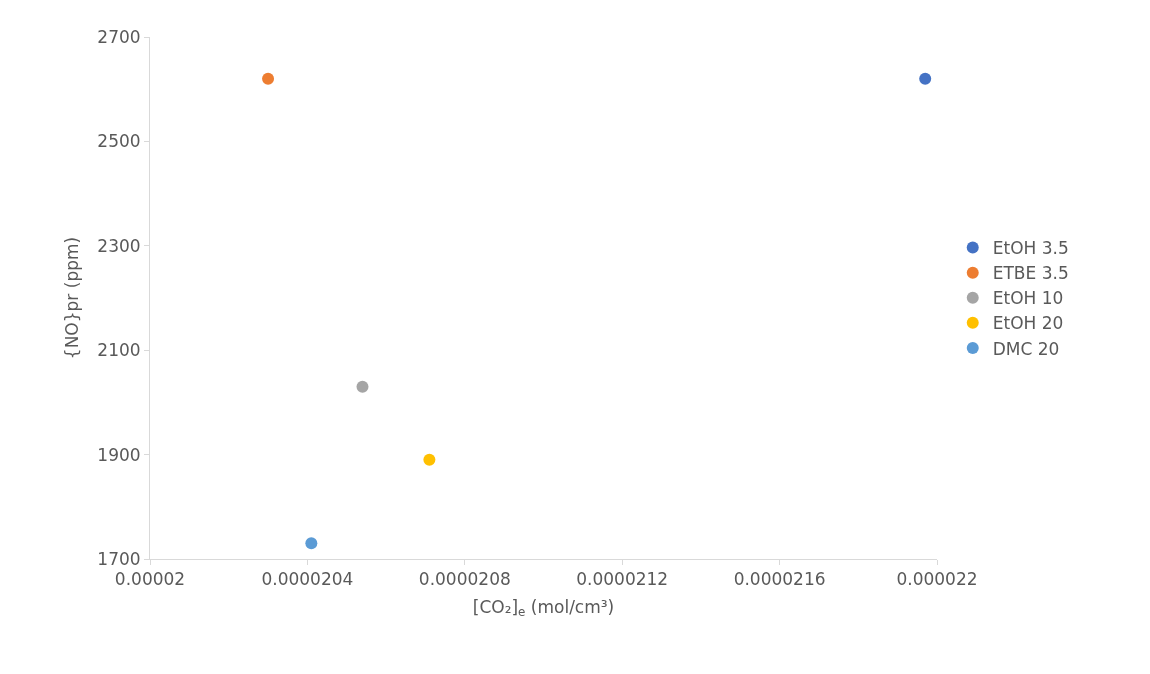  I want to click on y-tick-label: 2100, so click(119, 350).